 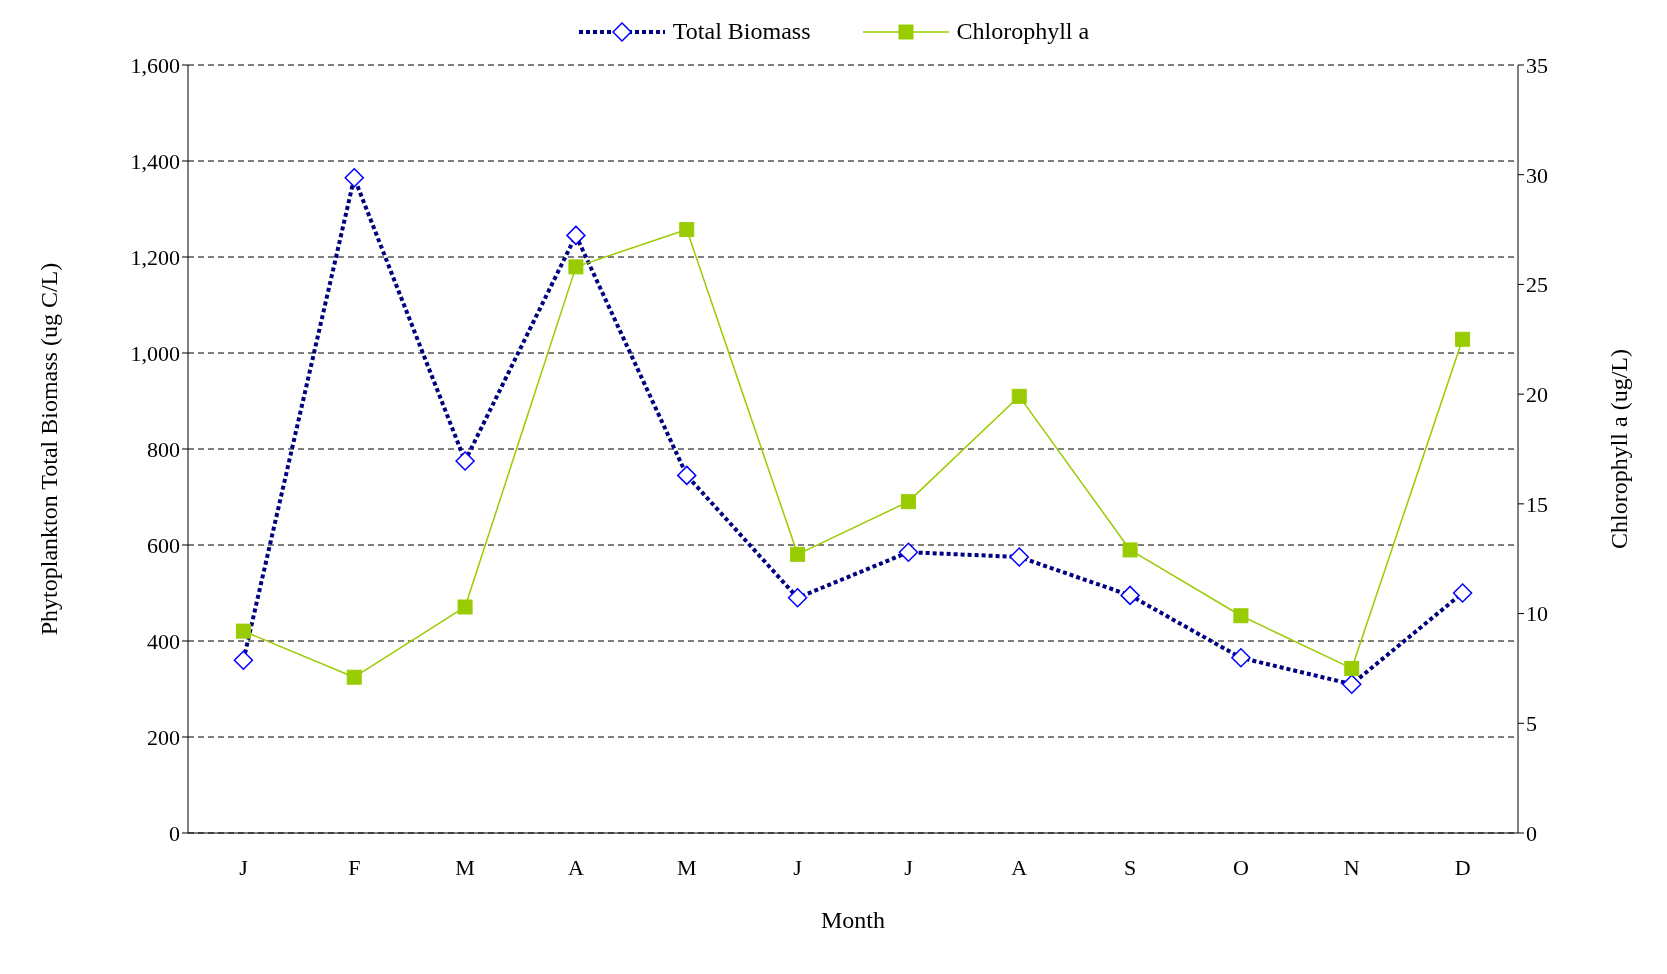 I want to click on y2-tick-label: 25, so click(x=1537, y=285).